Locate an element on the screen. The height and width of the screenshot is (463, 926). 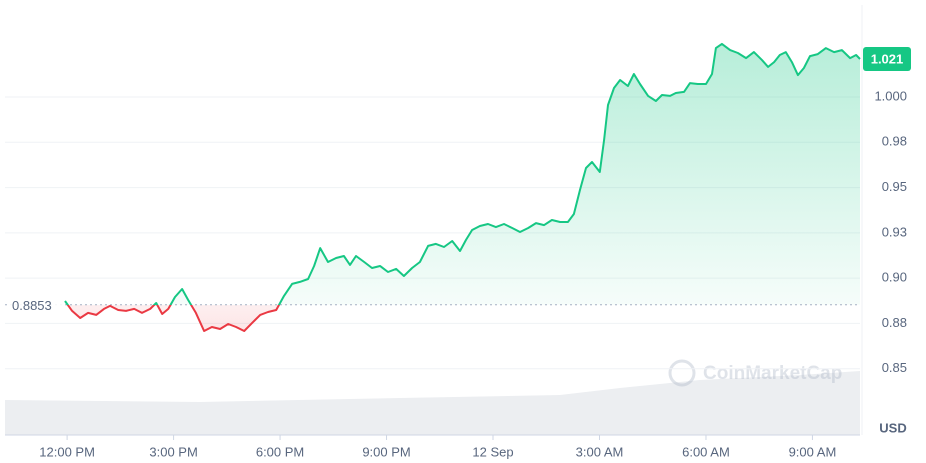
y-unit: USD is located at coordinates (892, 427).